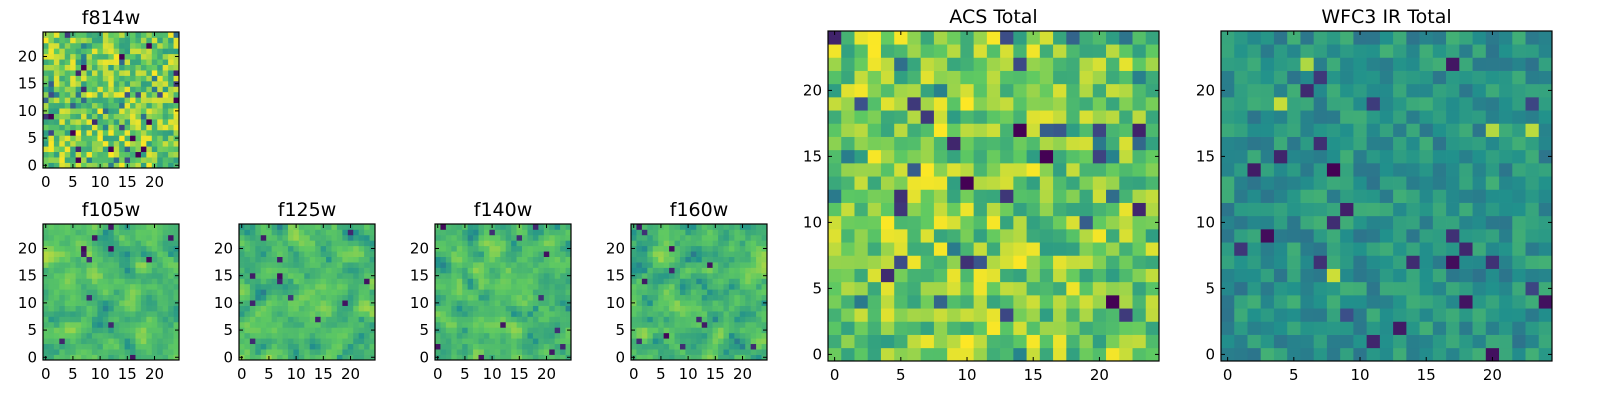 Image resolution: width=1600 pixels, height=400 pixels. I want to click on y-tick-label: 15, so click(223, 276).